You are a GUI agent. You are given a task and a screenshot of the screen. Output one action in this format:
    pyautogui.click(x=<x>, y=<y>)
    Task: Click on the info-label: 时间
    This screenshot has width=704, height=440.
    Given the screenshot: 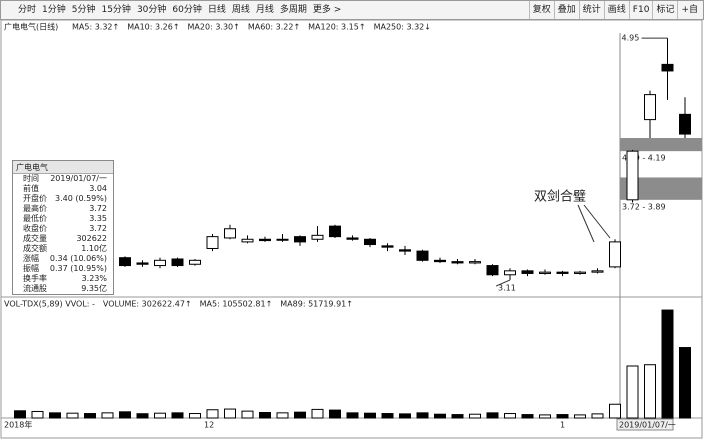 What is the action you would take?
    pyautogui.click(x=31, y=178)
    